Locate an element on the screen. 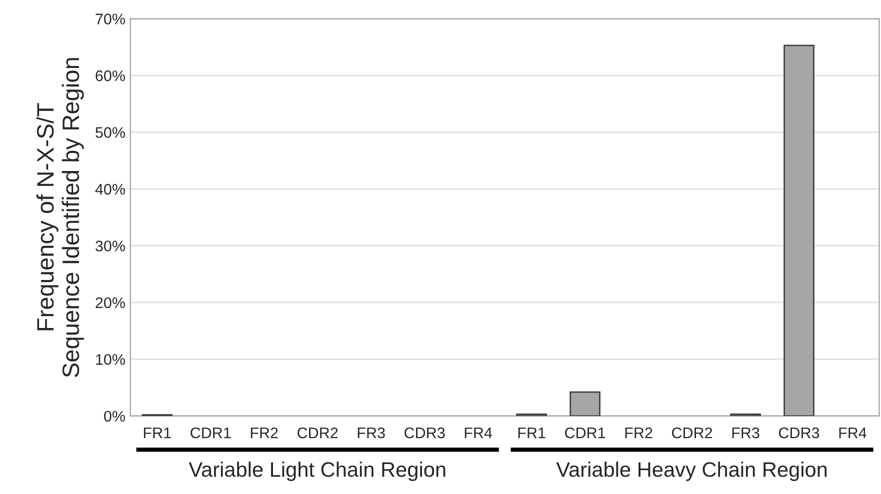 The width and height of the screenshot is (881, 494). y-tick-label: 70% is located at coordinates (110, 19).